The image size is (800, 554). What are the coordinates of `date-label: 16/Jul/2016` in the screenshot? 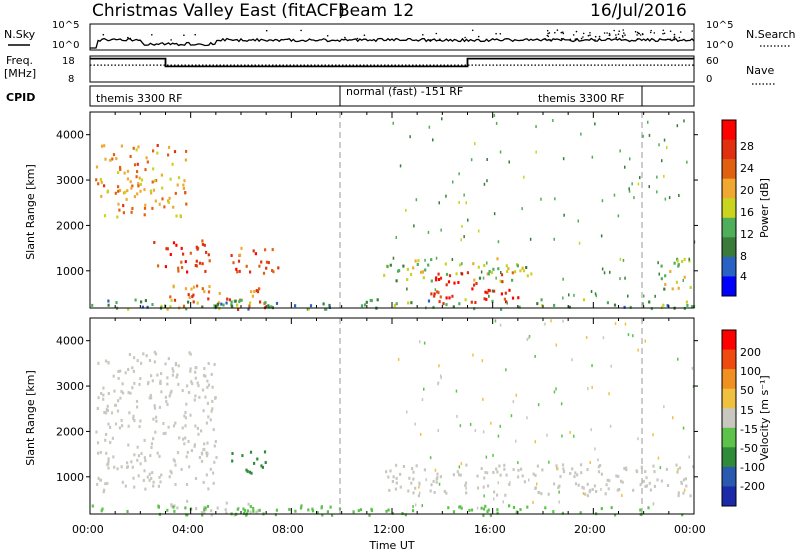 It's located at (638, 11).